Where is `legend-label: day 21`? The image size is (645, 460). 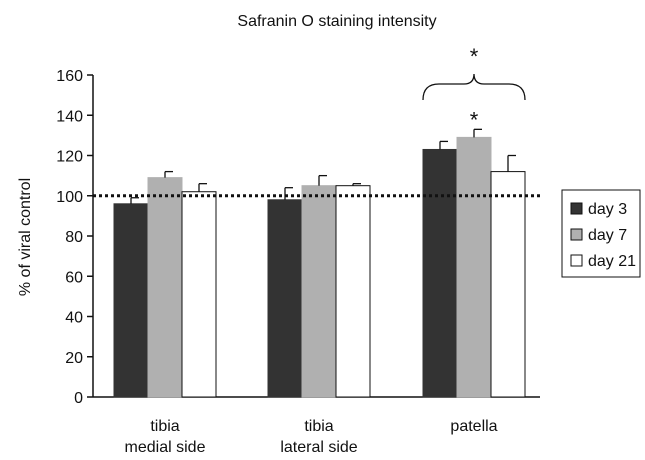 legend-label: day 21 is located at coordinates (612, 261).